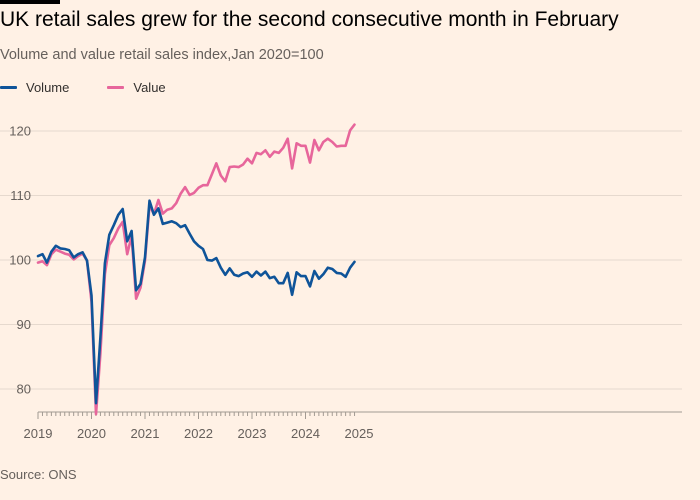 The image size is (700, 500). I want to click on y-tick-label: 100, so click(20, 260).